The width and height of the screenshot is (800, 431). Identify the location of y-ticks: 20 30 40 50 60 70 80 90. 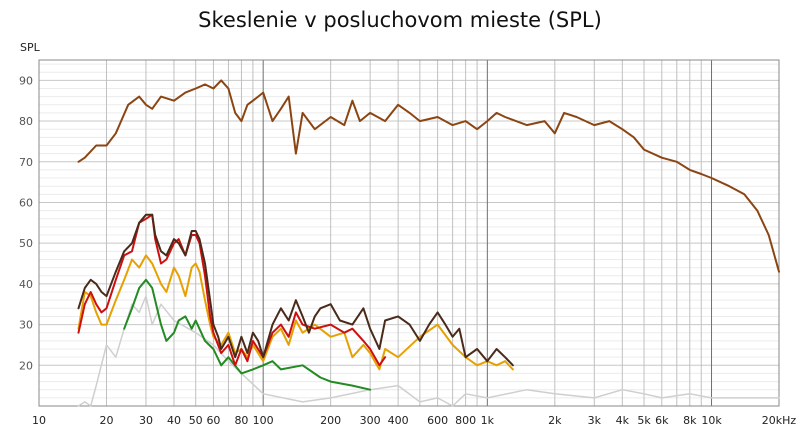
(26, 223).